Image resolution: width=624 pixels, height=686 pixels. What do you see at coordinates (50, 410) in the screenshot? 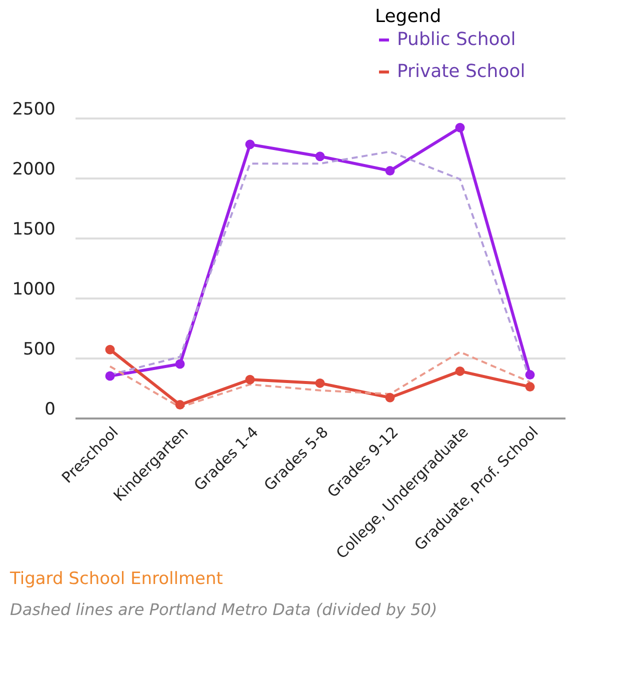
I see `y-tick-label: 0` at bounding box center [50, 410].